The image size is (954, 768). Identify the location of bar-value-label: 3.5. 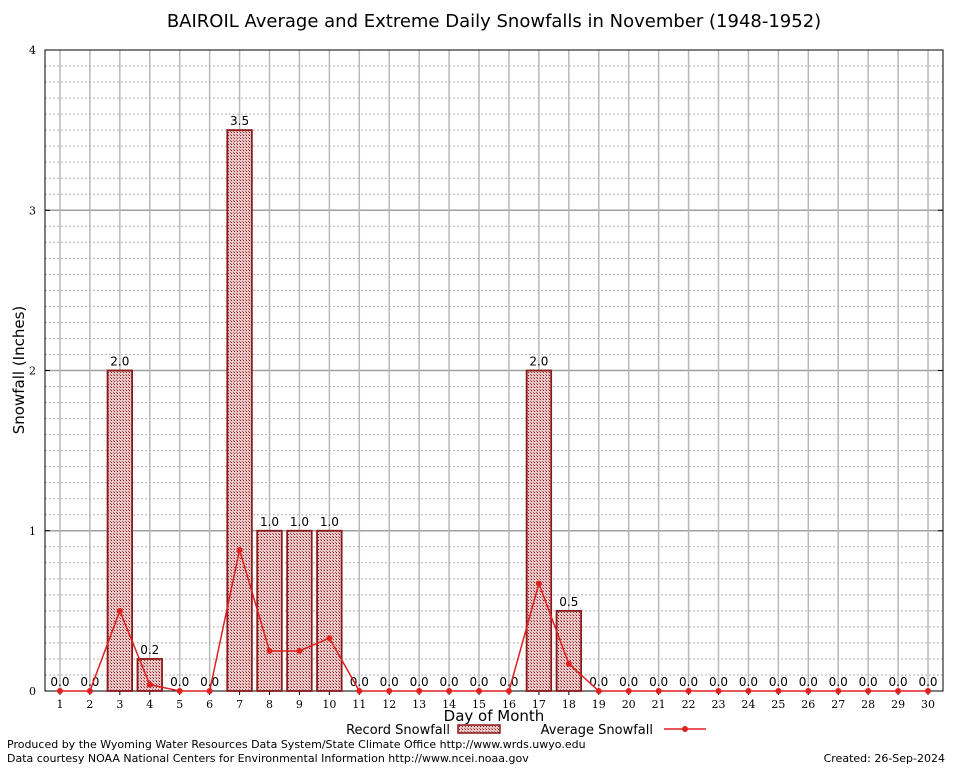
(239, 121).